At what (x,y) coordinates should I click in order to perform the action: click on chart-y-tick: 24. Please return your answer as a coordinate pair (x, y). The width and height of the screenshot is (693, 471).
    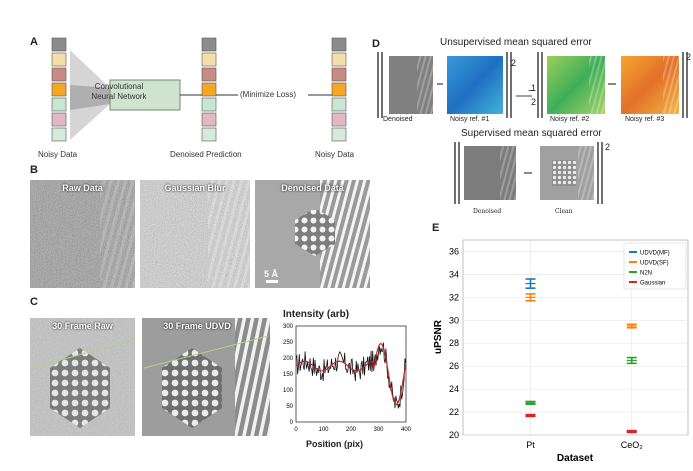
    Looking at the image, I should click on (454, 389).